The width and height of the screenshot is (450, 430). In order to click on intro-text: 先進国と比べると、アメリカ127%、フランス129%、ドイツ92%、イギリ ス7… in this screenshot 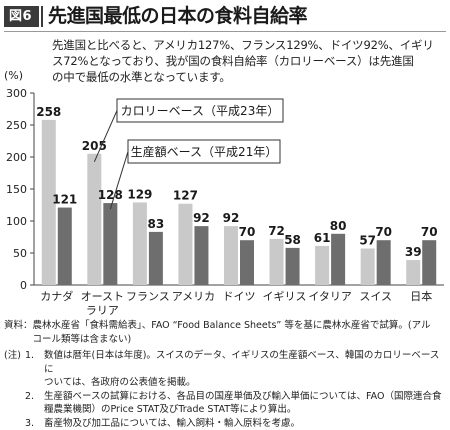, I will do `click(250, 61)`.